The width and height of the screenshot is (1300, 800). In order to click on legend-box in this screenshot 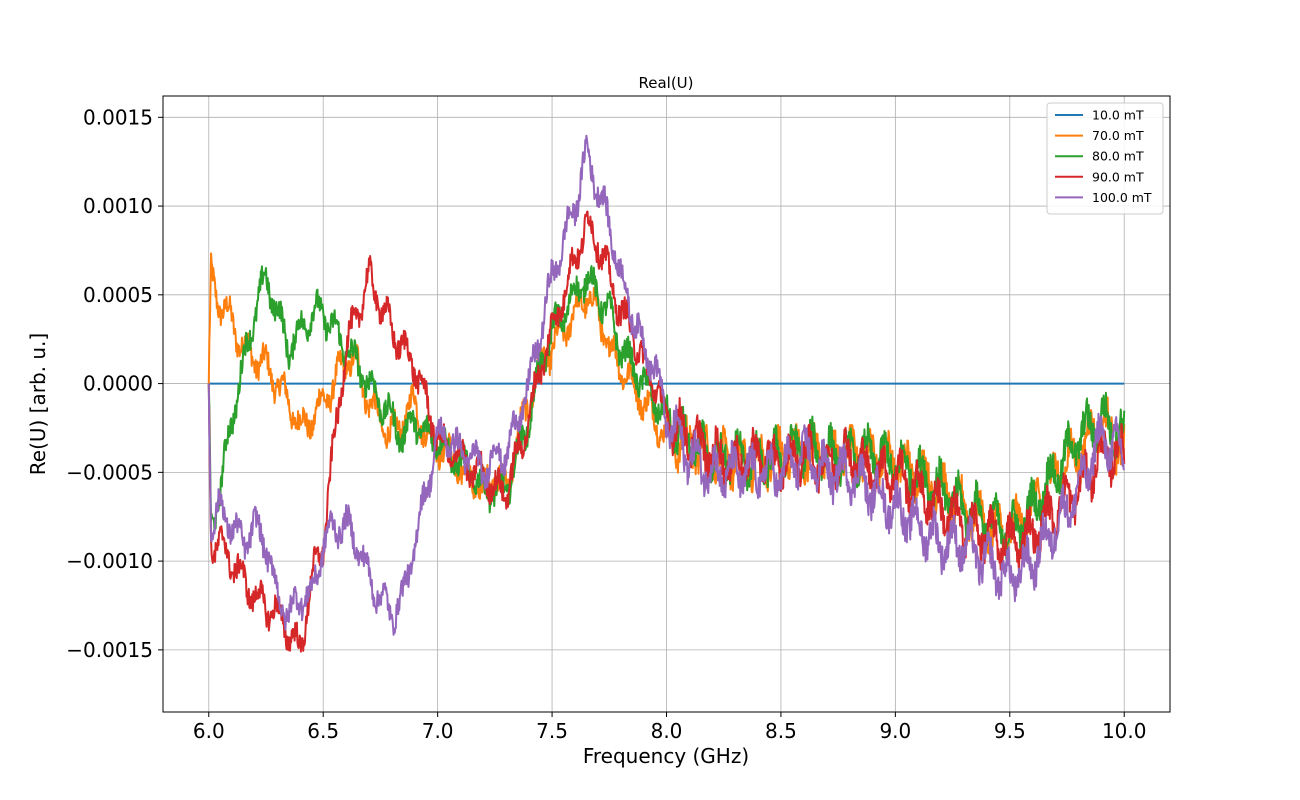, I will do `click(1105, 158)`.